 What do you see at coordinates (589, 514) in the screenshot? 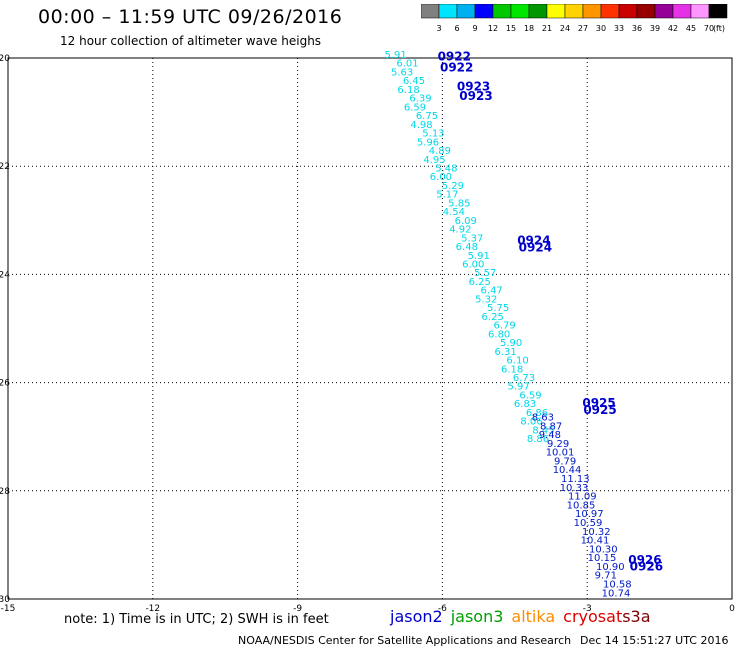
I see `swh-value-blue: 10.97` at bounding box center [589, 514].